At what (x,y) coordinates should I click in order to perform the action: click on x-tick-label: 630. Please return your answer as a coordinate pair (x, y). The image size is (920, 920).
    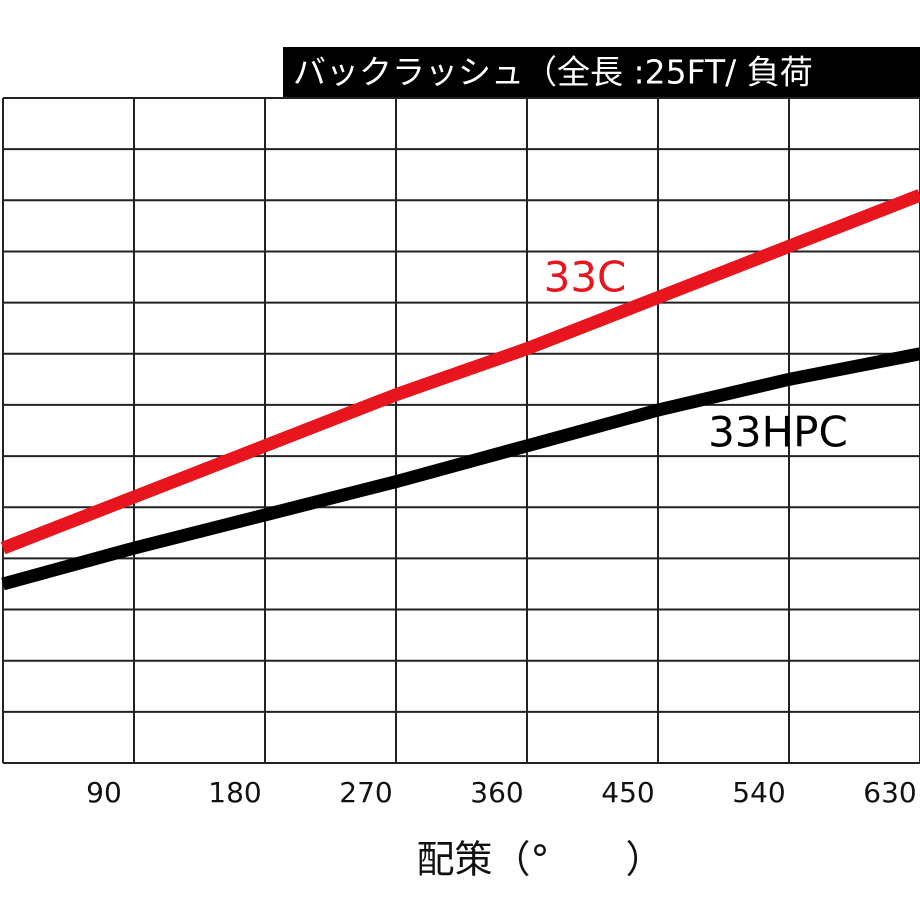
    Looking at the image, I should click on (889, 792).